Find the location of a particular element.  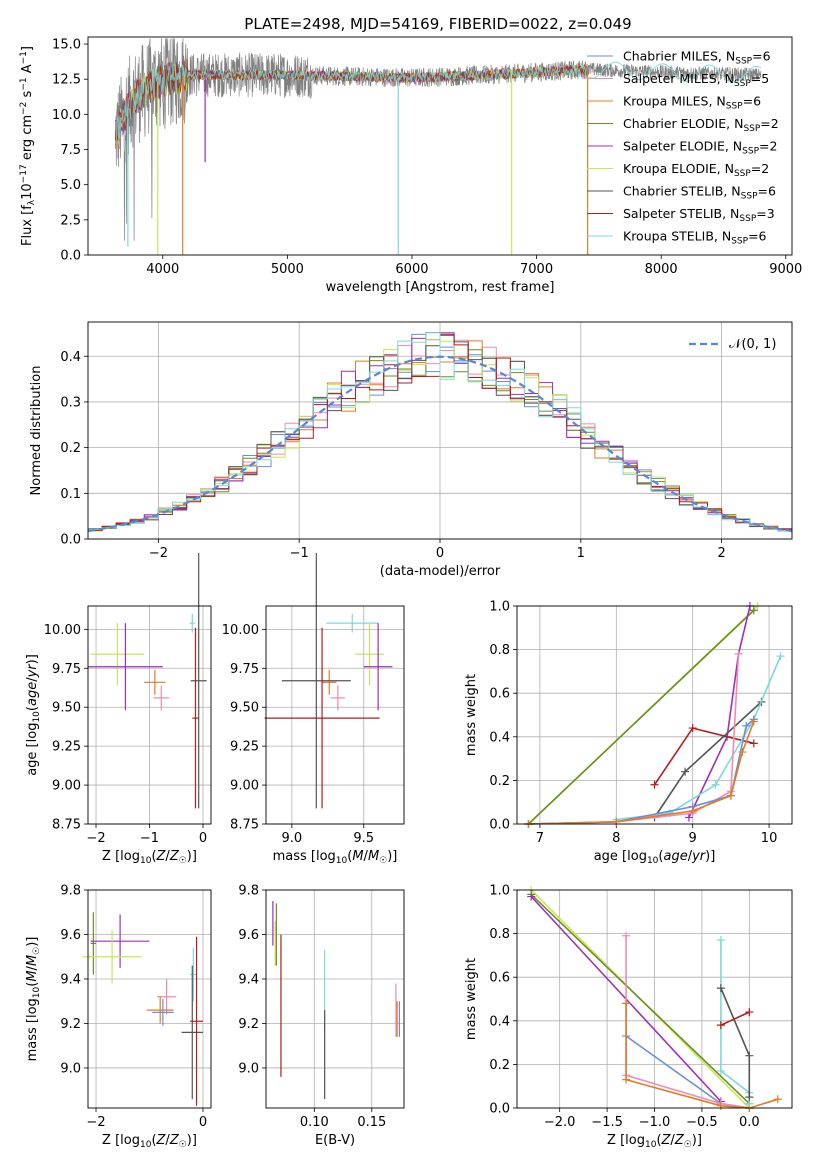

x-tick-label: 9.0 is located at coordinates (292, 838).